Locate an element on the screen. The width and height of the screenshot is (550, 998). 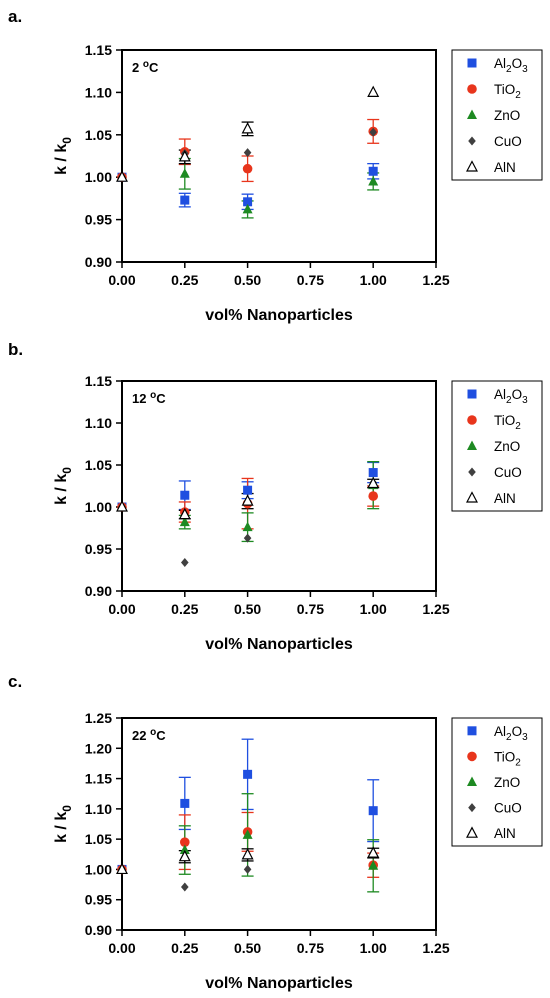
temperature-value: 12 is located at coordinates (141, 398).